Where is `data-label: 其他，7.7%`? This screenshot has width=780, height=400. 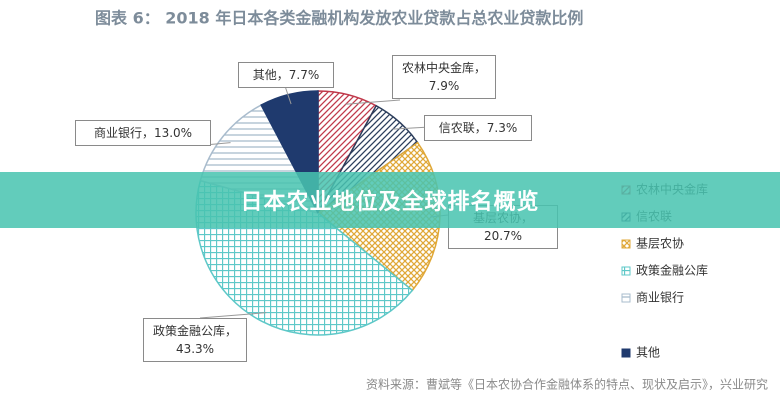 data-label: 其他，7.7% is located at coordinates (286, 75).